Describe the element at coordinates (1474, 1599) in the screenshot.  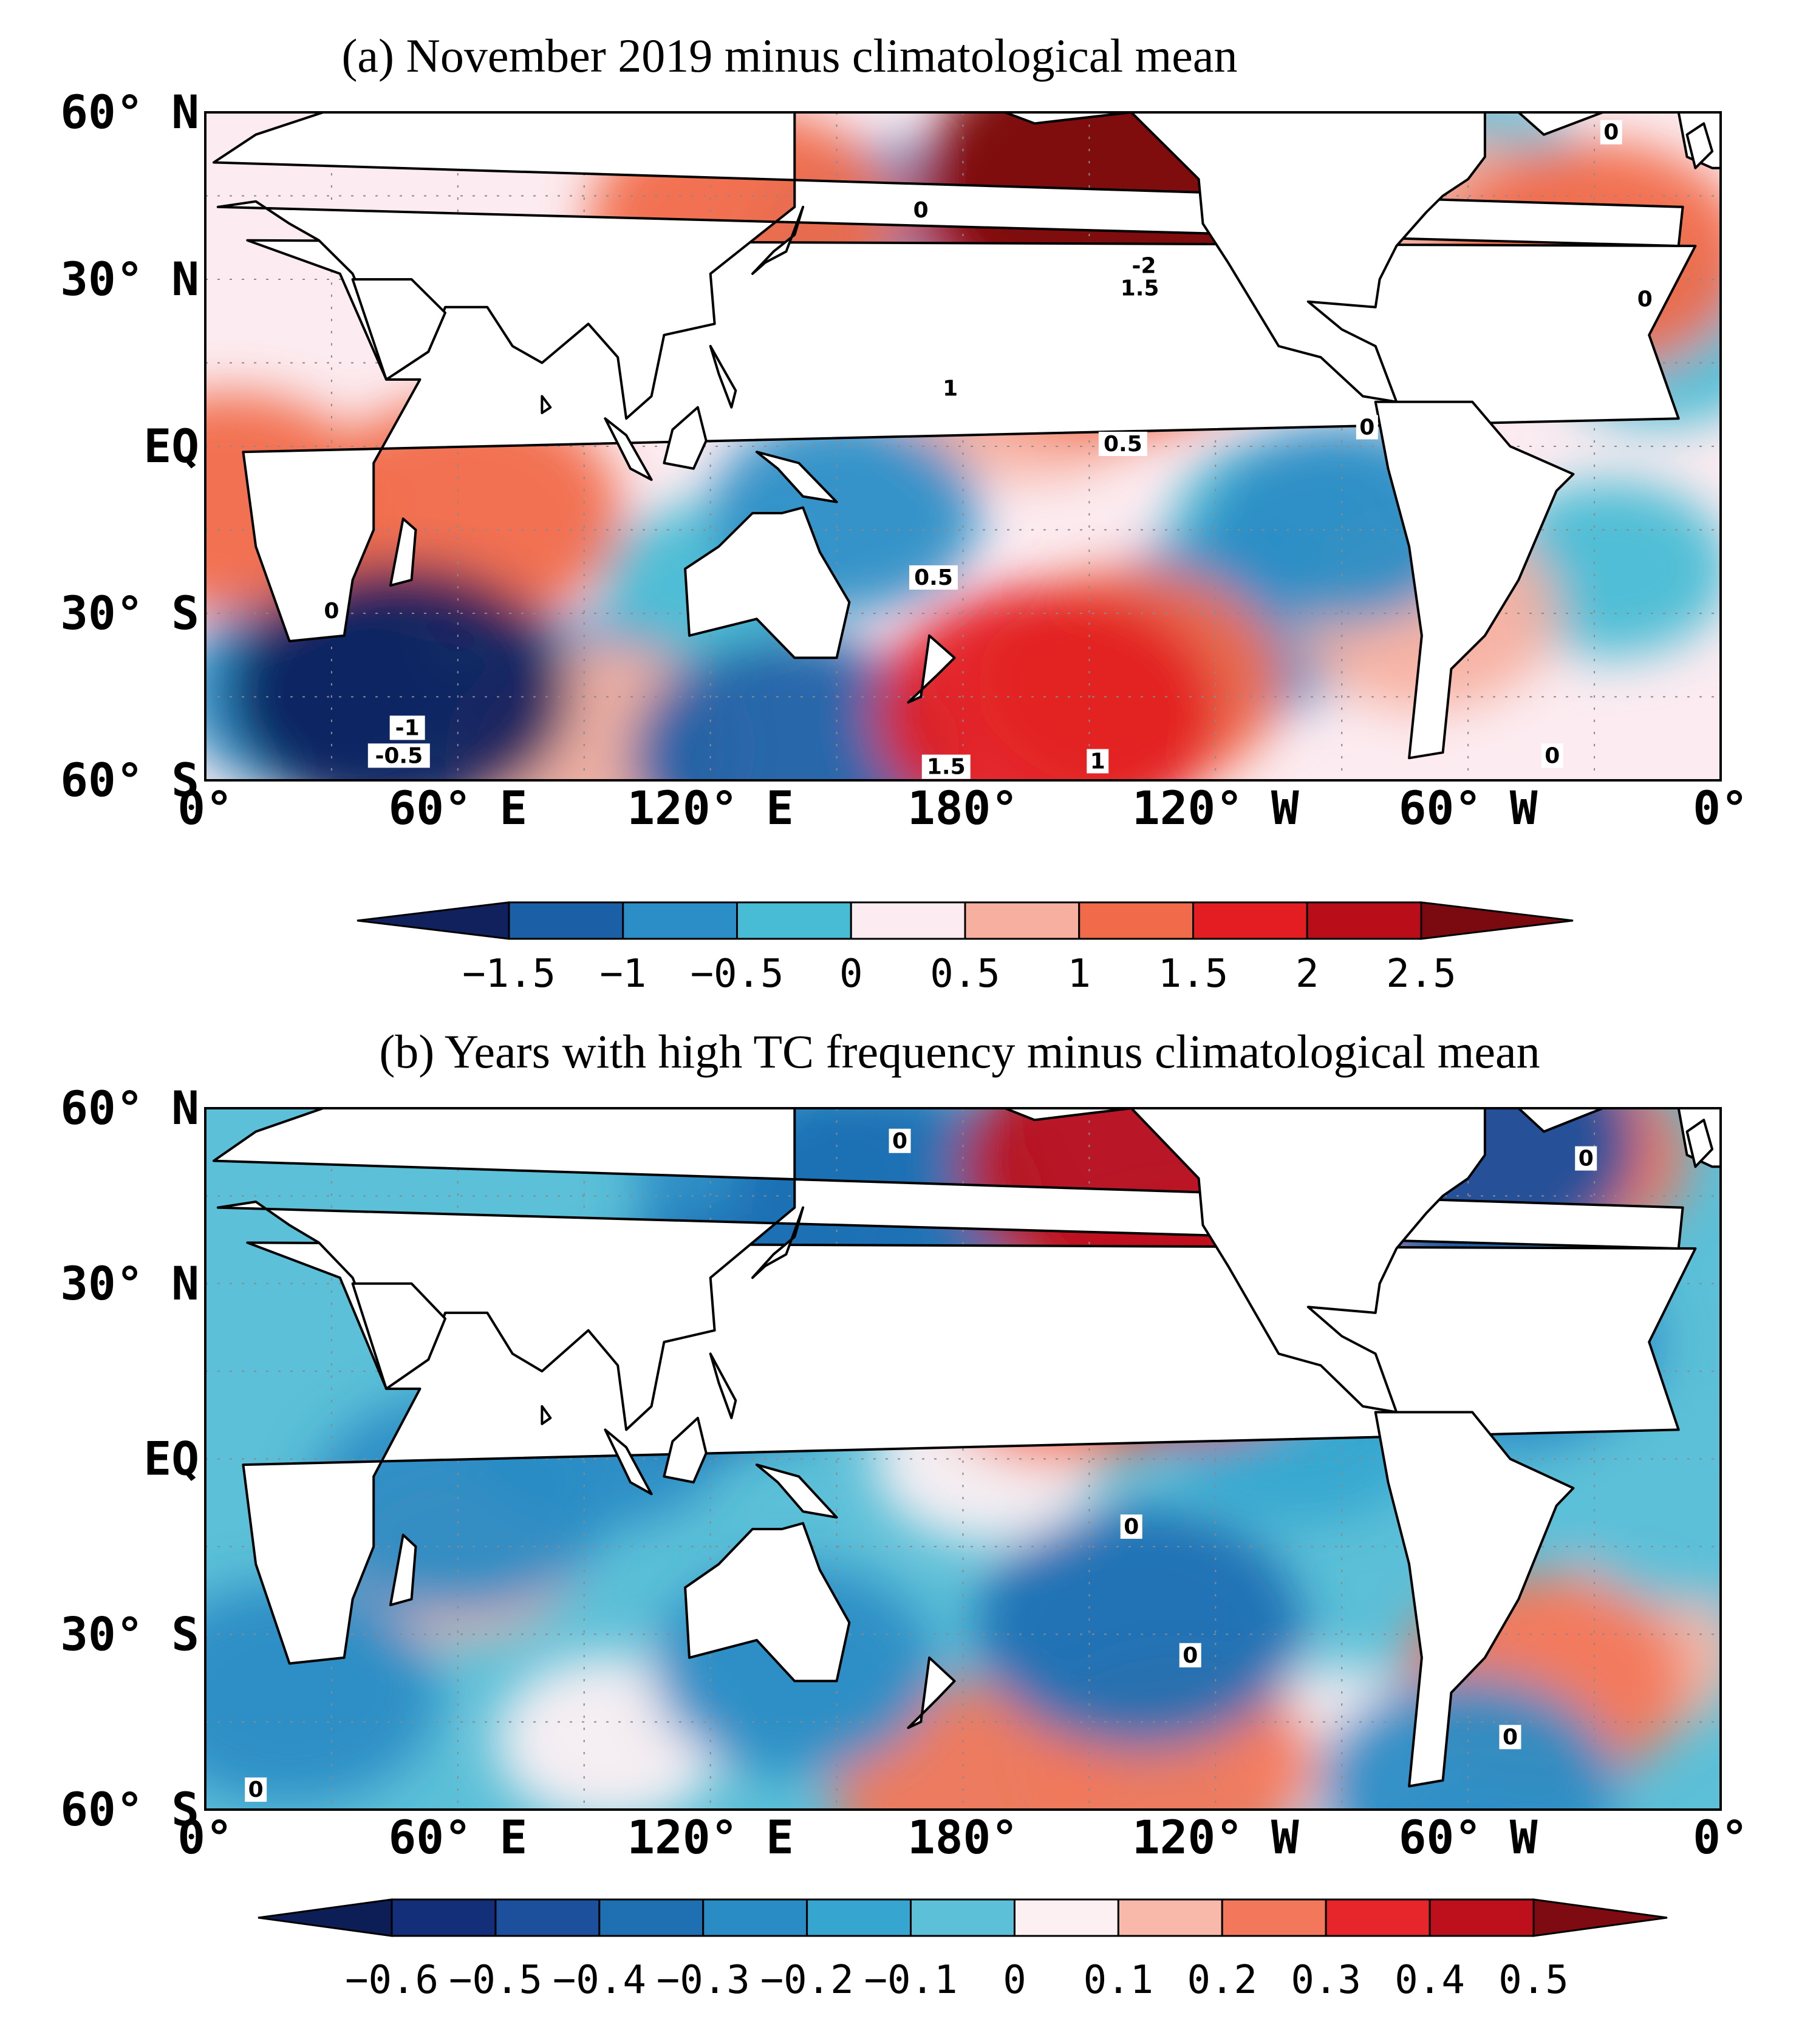
I see `land-south-america` at that location.